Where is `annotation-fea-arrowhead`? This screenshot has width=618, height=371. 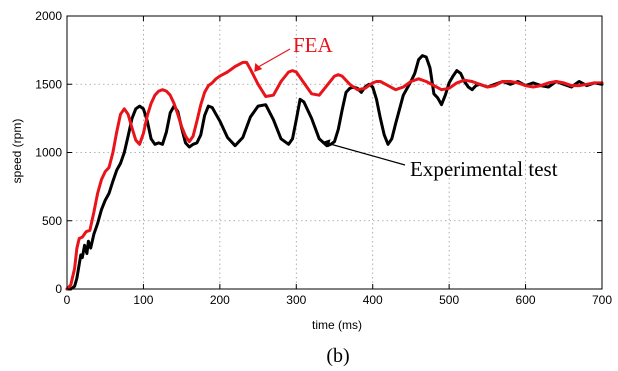 annotation-fea-arrowhead is located at coordinates (258, 67).